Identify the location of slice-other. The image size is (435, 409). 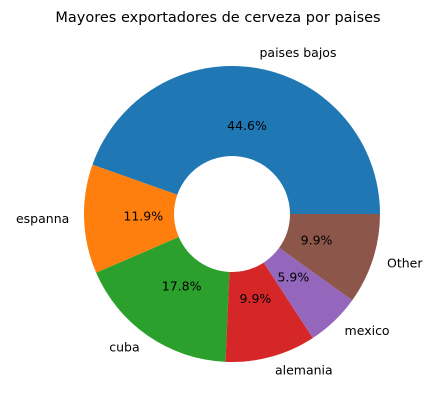
(329, 257).